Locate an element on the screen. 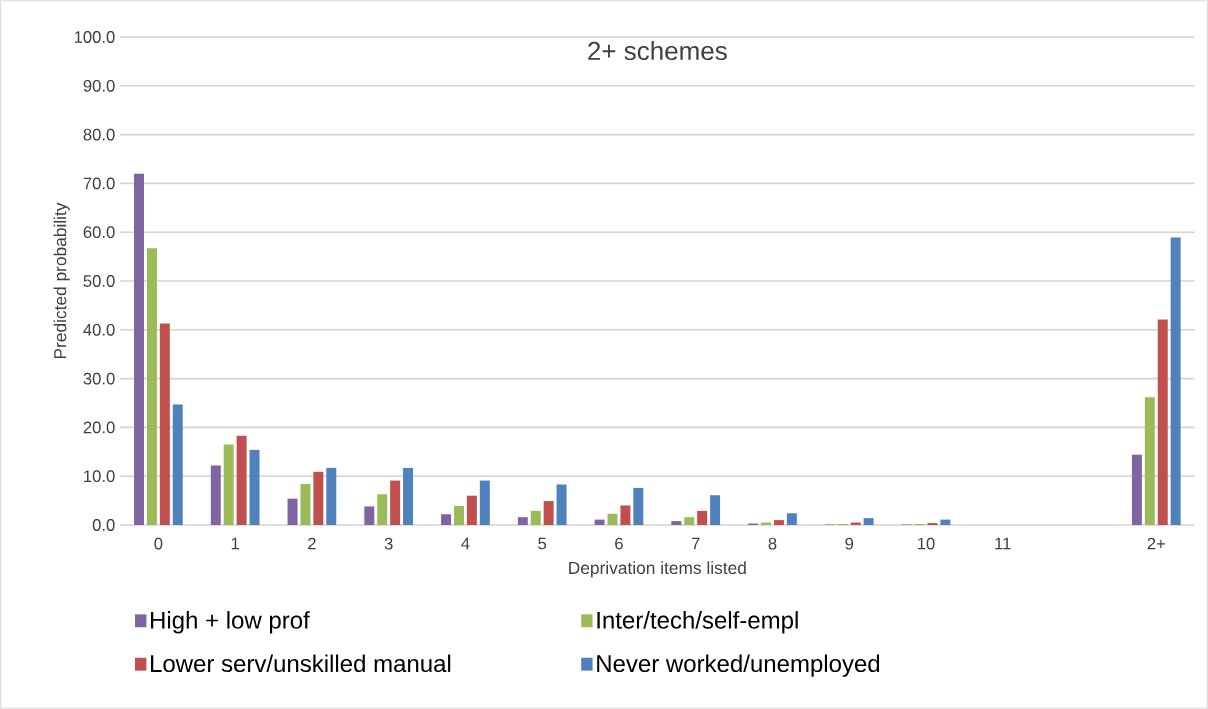 This screenshot has height=709, width=1208. x-tick-label: 11 is located at coordinates (1003, 543).